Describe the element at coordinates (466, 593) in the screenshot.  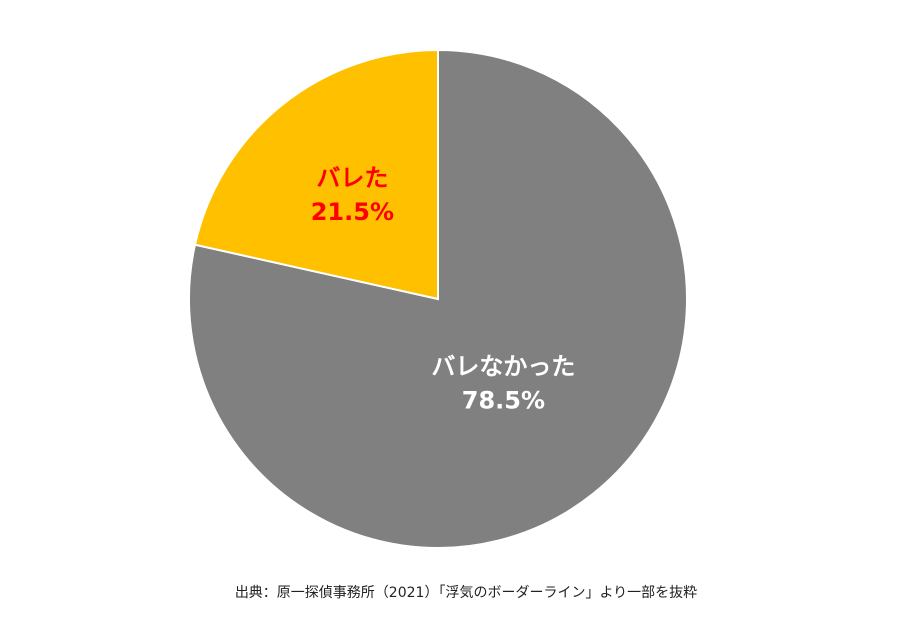
I see `source-note: 出典：原一探偵事務所（2021）「浮気のボーダーライン」より一部を抜粋` at that location.